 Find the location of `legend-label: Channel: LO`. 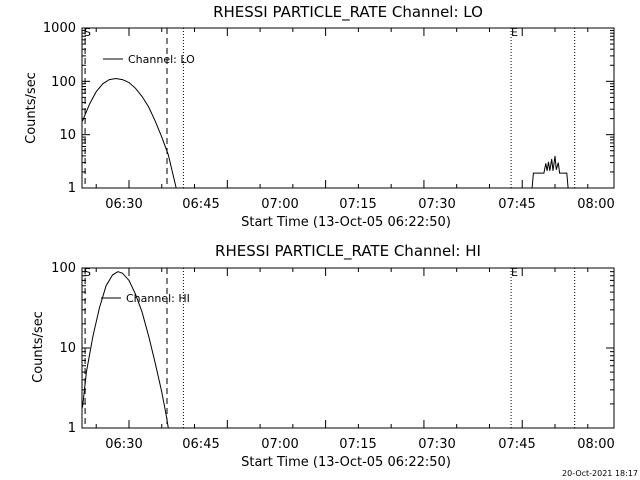

legend-label: Channel: LO is located at coordinates (161, 59).